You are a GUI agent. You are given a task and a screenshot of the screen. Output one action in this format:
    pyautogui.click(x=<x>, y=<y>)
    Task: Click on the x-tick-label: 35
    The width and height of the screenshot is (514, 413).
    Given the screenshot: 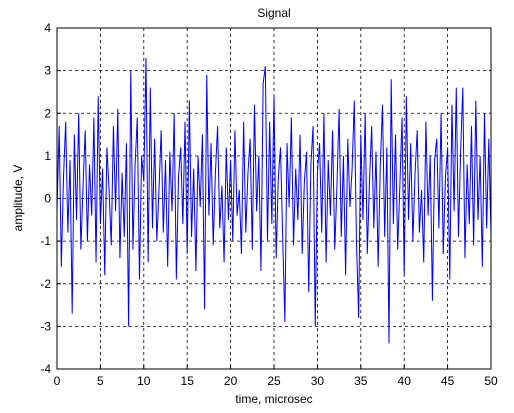 What is the action you would take?
    pyautogui.click(x=361, y=381)
    